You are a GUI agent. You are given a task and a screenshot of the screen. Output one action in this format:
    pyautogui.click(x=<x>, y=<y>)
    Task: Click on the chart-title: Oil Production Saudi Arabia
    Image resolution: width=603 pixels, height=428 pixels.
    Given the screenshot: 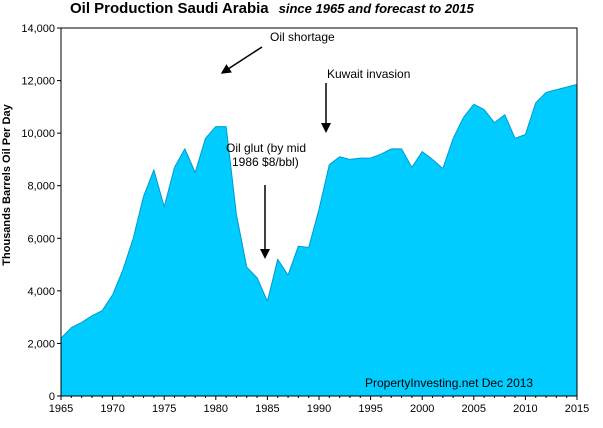 What is the action you would take?
    pyautogui.click(x=169, y=8)
    